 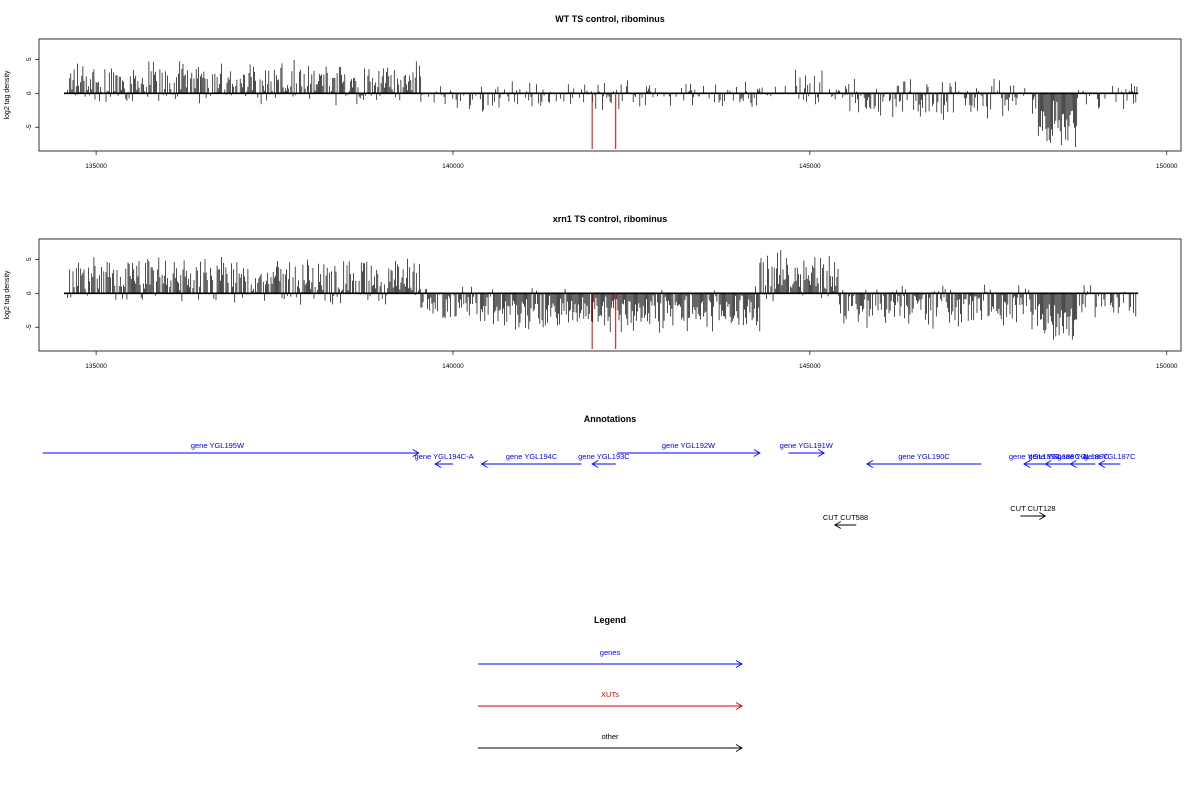 What do you see at coordinates (604, 456) in the screenshot?
I see `feature-label: gene YGL193C` at bounding box center [604, 456].